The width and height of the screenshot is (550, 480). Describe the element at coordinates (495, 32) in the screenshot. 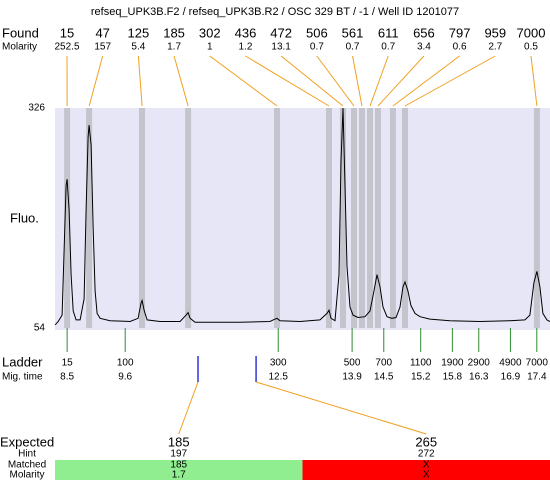

I see `found-size: 959` at that location.